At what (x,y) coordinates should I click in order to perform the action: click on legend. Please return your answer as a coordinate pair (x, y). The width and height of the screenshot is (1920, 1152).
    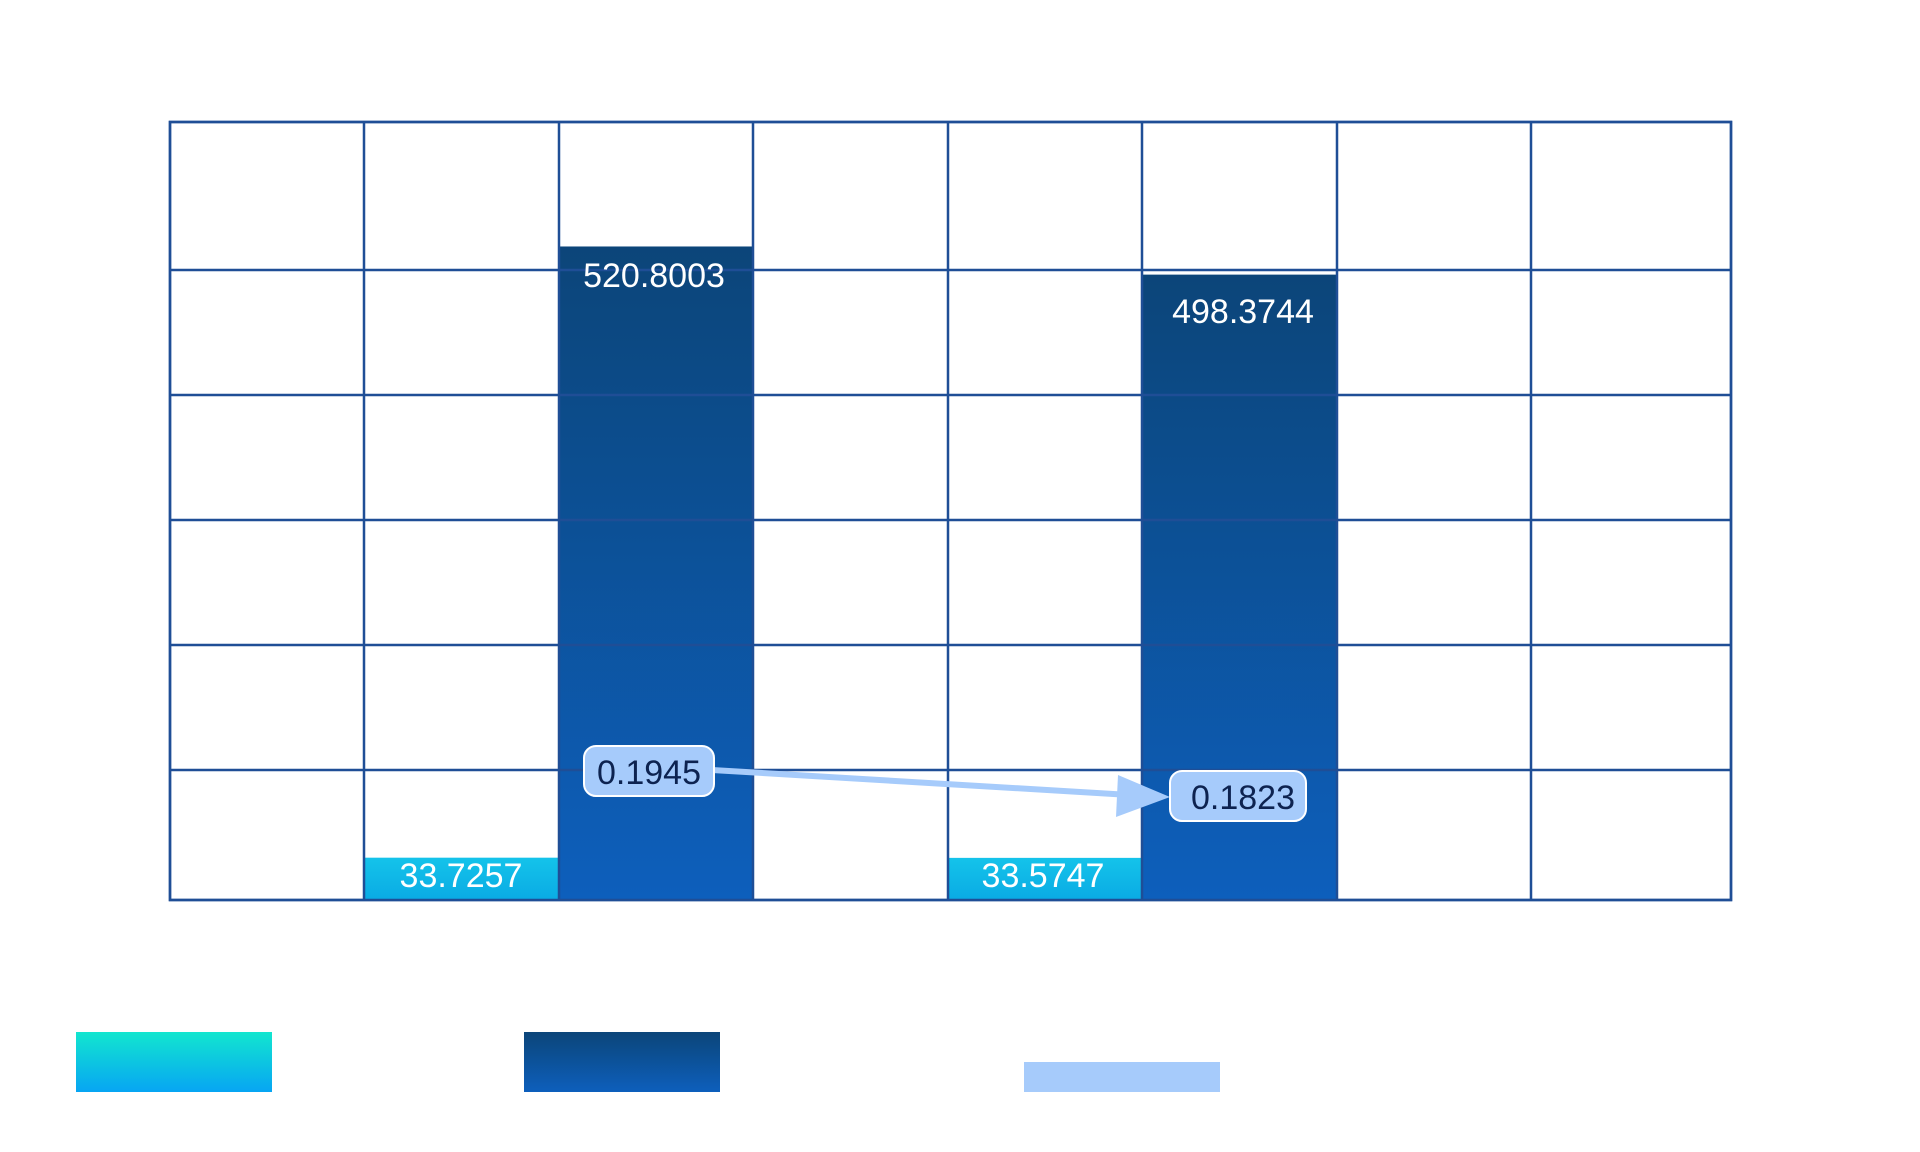
    Looking at the image, I should click on (648, 1062).